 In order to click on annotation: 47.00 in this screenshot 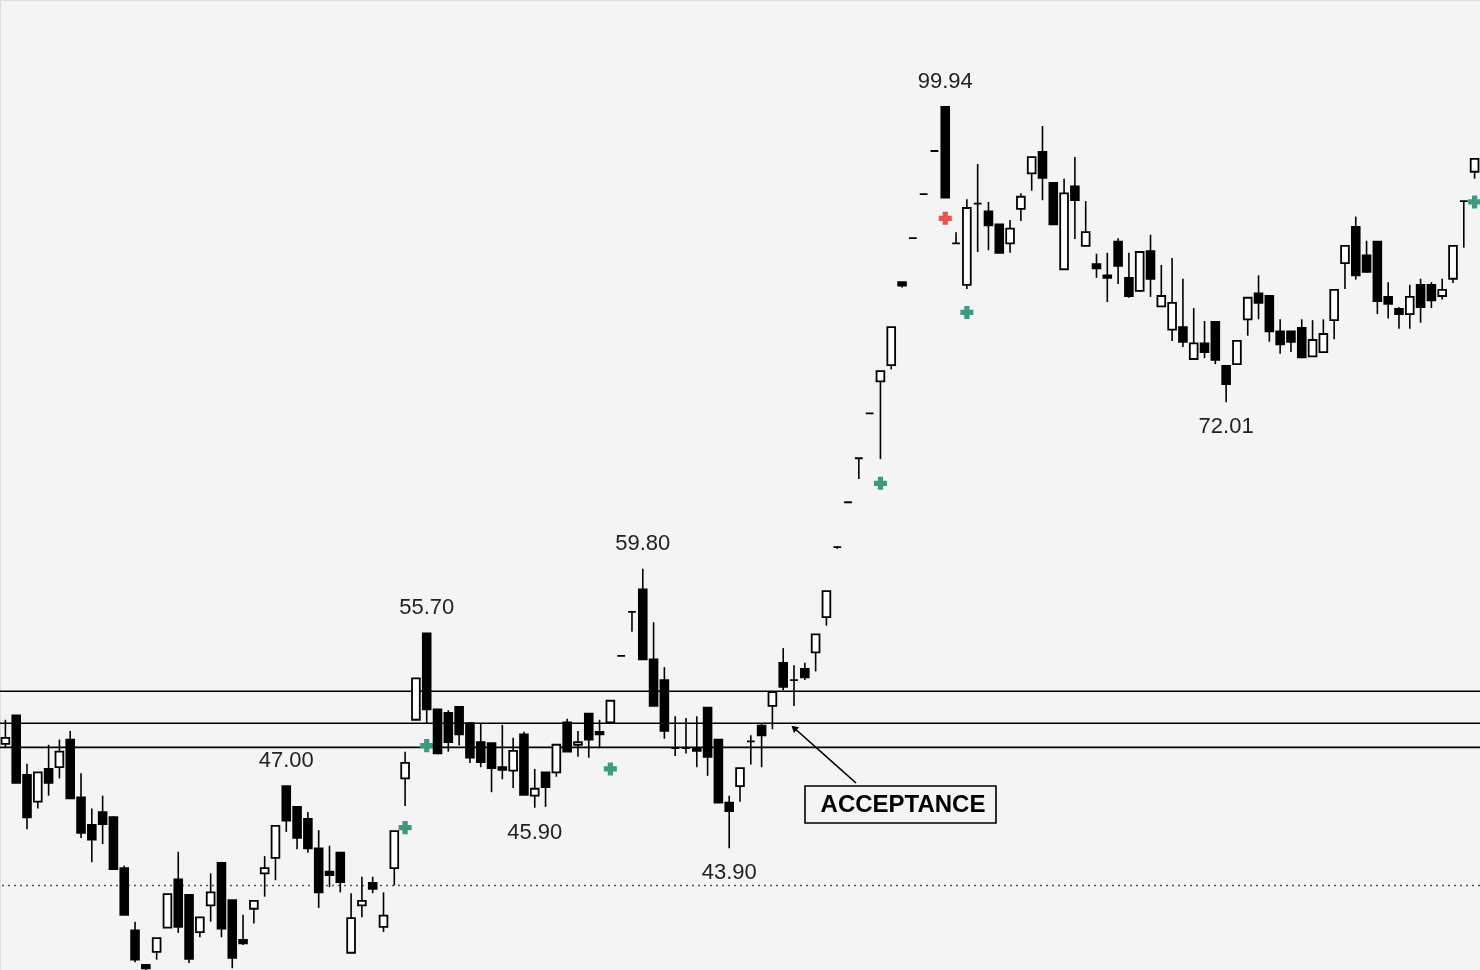, I will do `click(286, 760)`.